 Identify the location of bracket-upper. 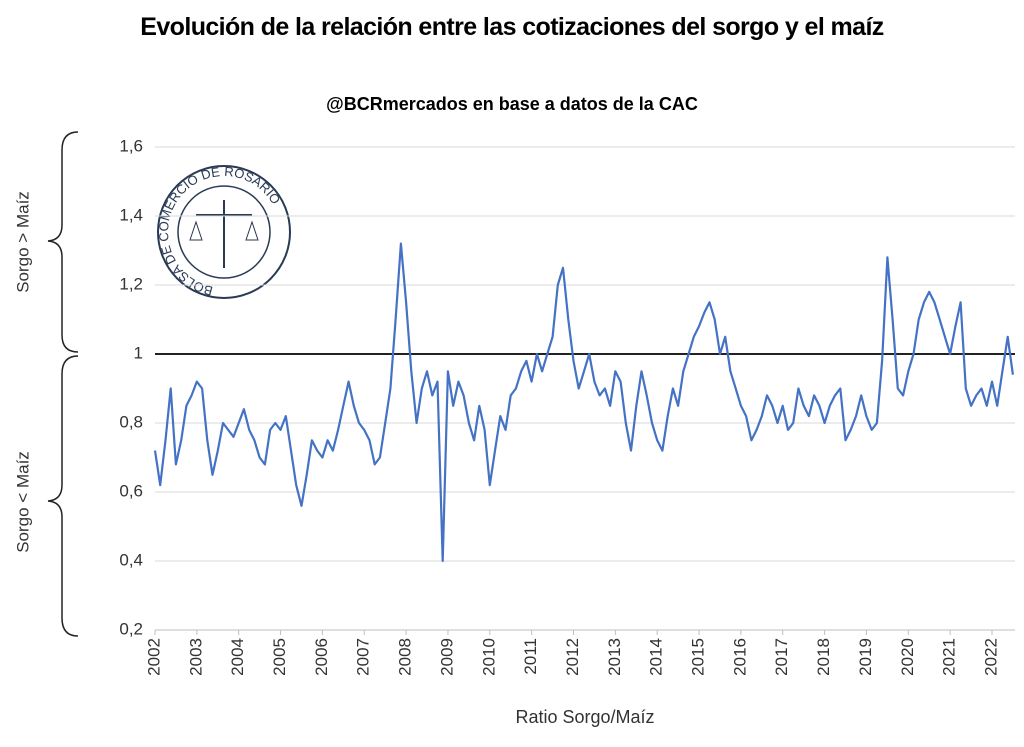
(63, 242).